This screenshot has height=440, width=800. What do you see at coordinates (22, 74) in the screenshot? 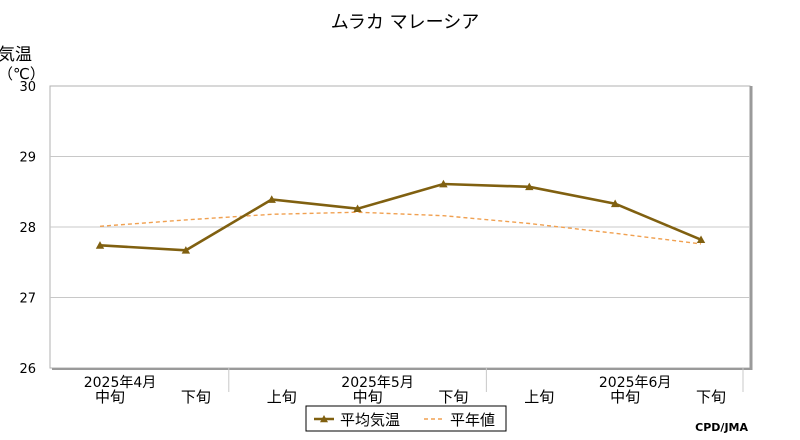
I see `y-axis-unit: （℃）` at bounding box center [22, 74].